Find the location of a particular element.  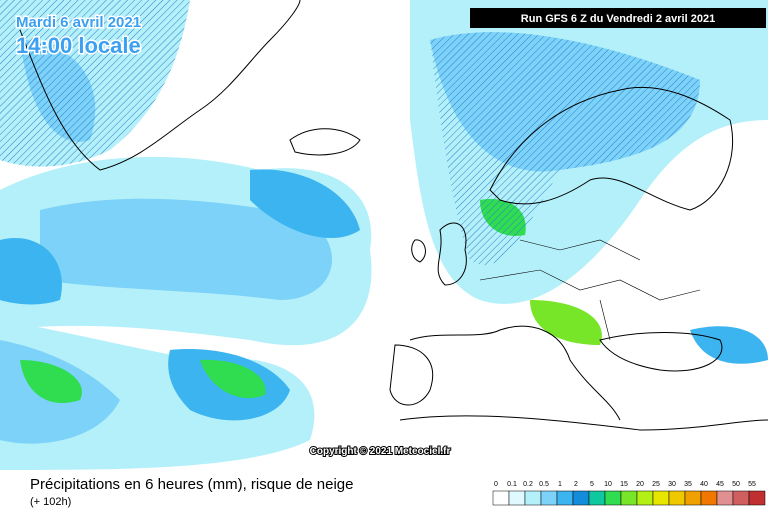

legend-label: 5 is located at coordinates (592, 484).